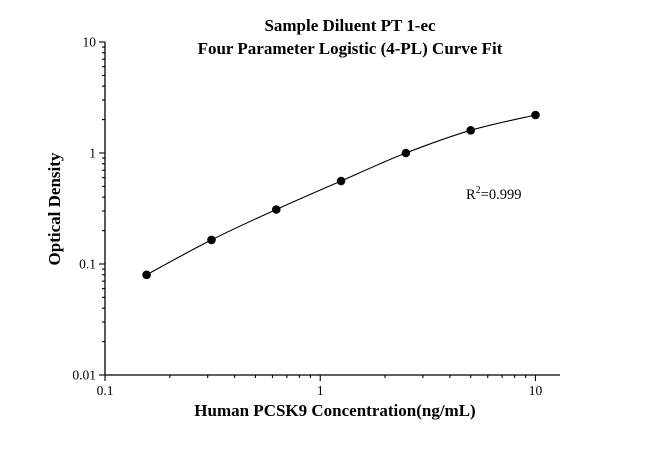 The height and width of the screenshot is (449, 650). I want to click on y-tick-label: 1, so click(92, 153).